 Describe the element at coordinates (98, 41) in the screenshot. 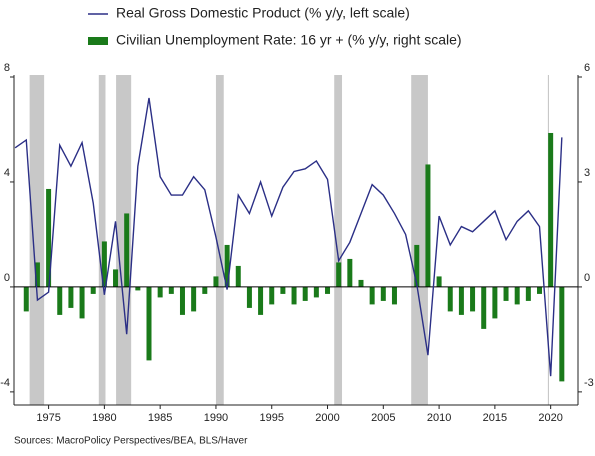

I see `legend-swatch` at that location.